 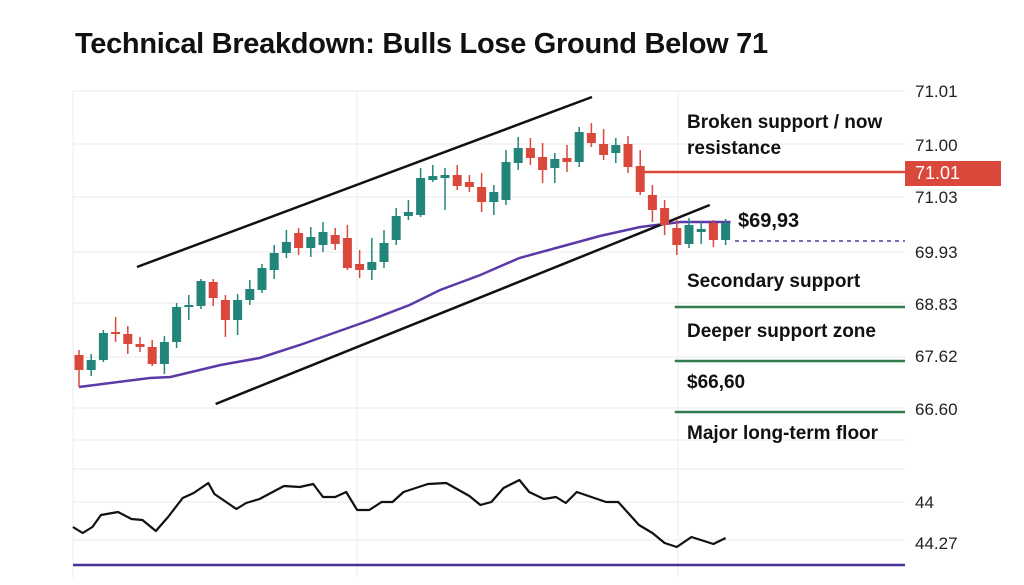 I want to click on y-tick-label: 66.60, so click(x=936, y=409).